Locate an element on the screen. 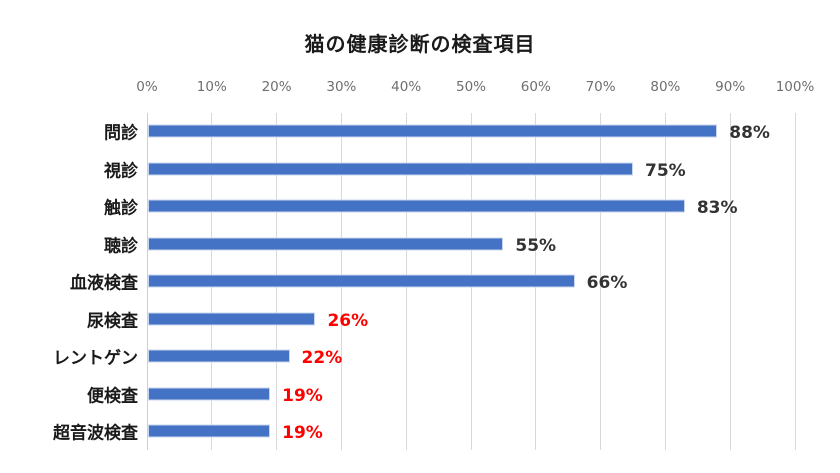 This screenshot has width=840, height=473. category-label: 視診 is located at coordinates (121, 171).